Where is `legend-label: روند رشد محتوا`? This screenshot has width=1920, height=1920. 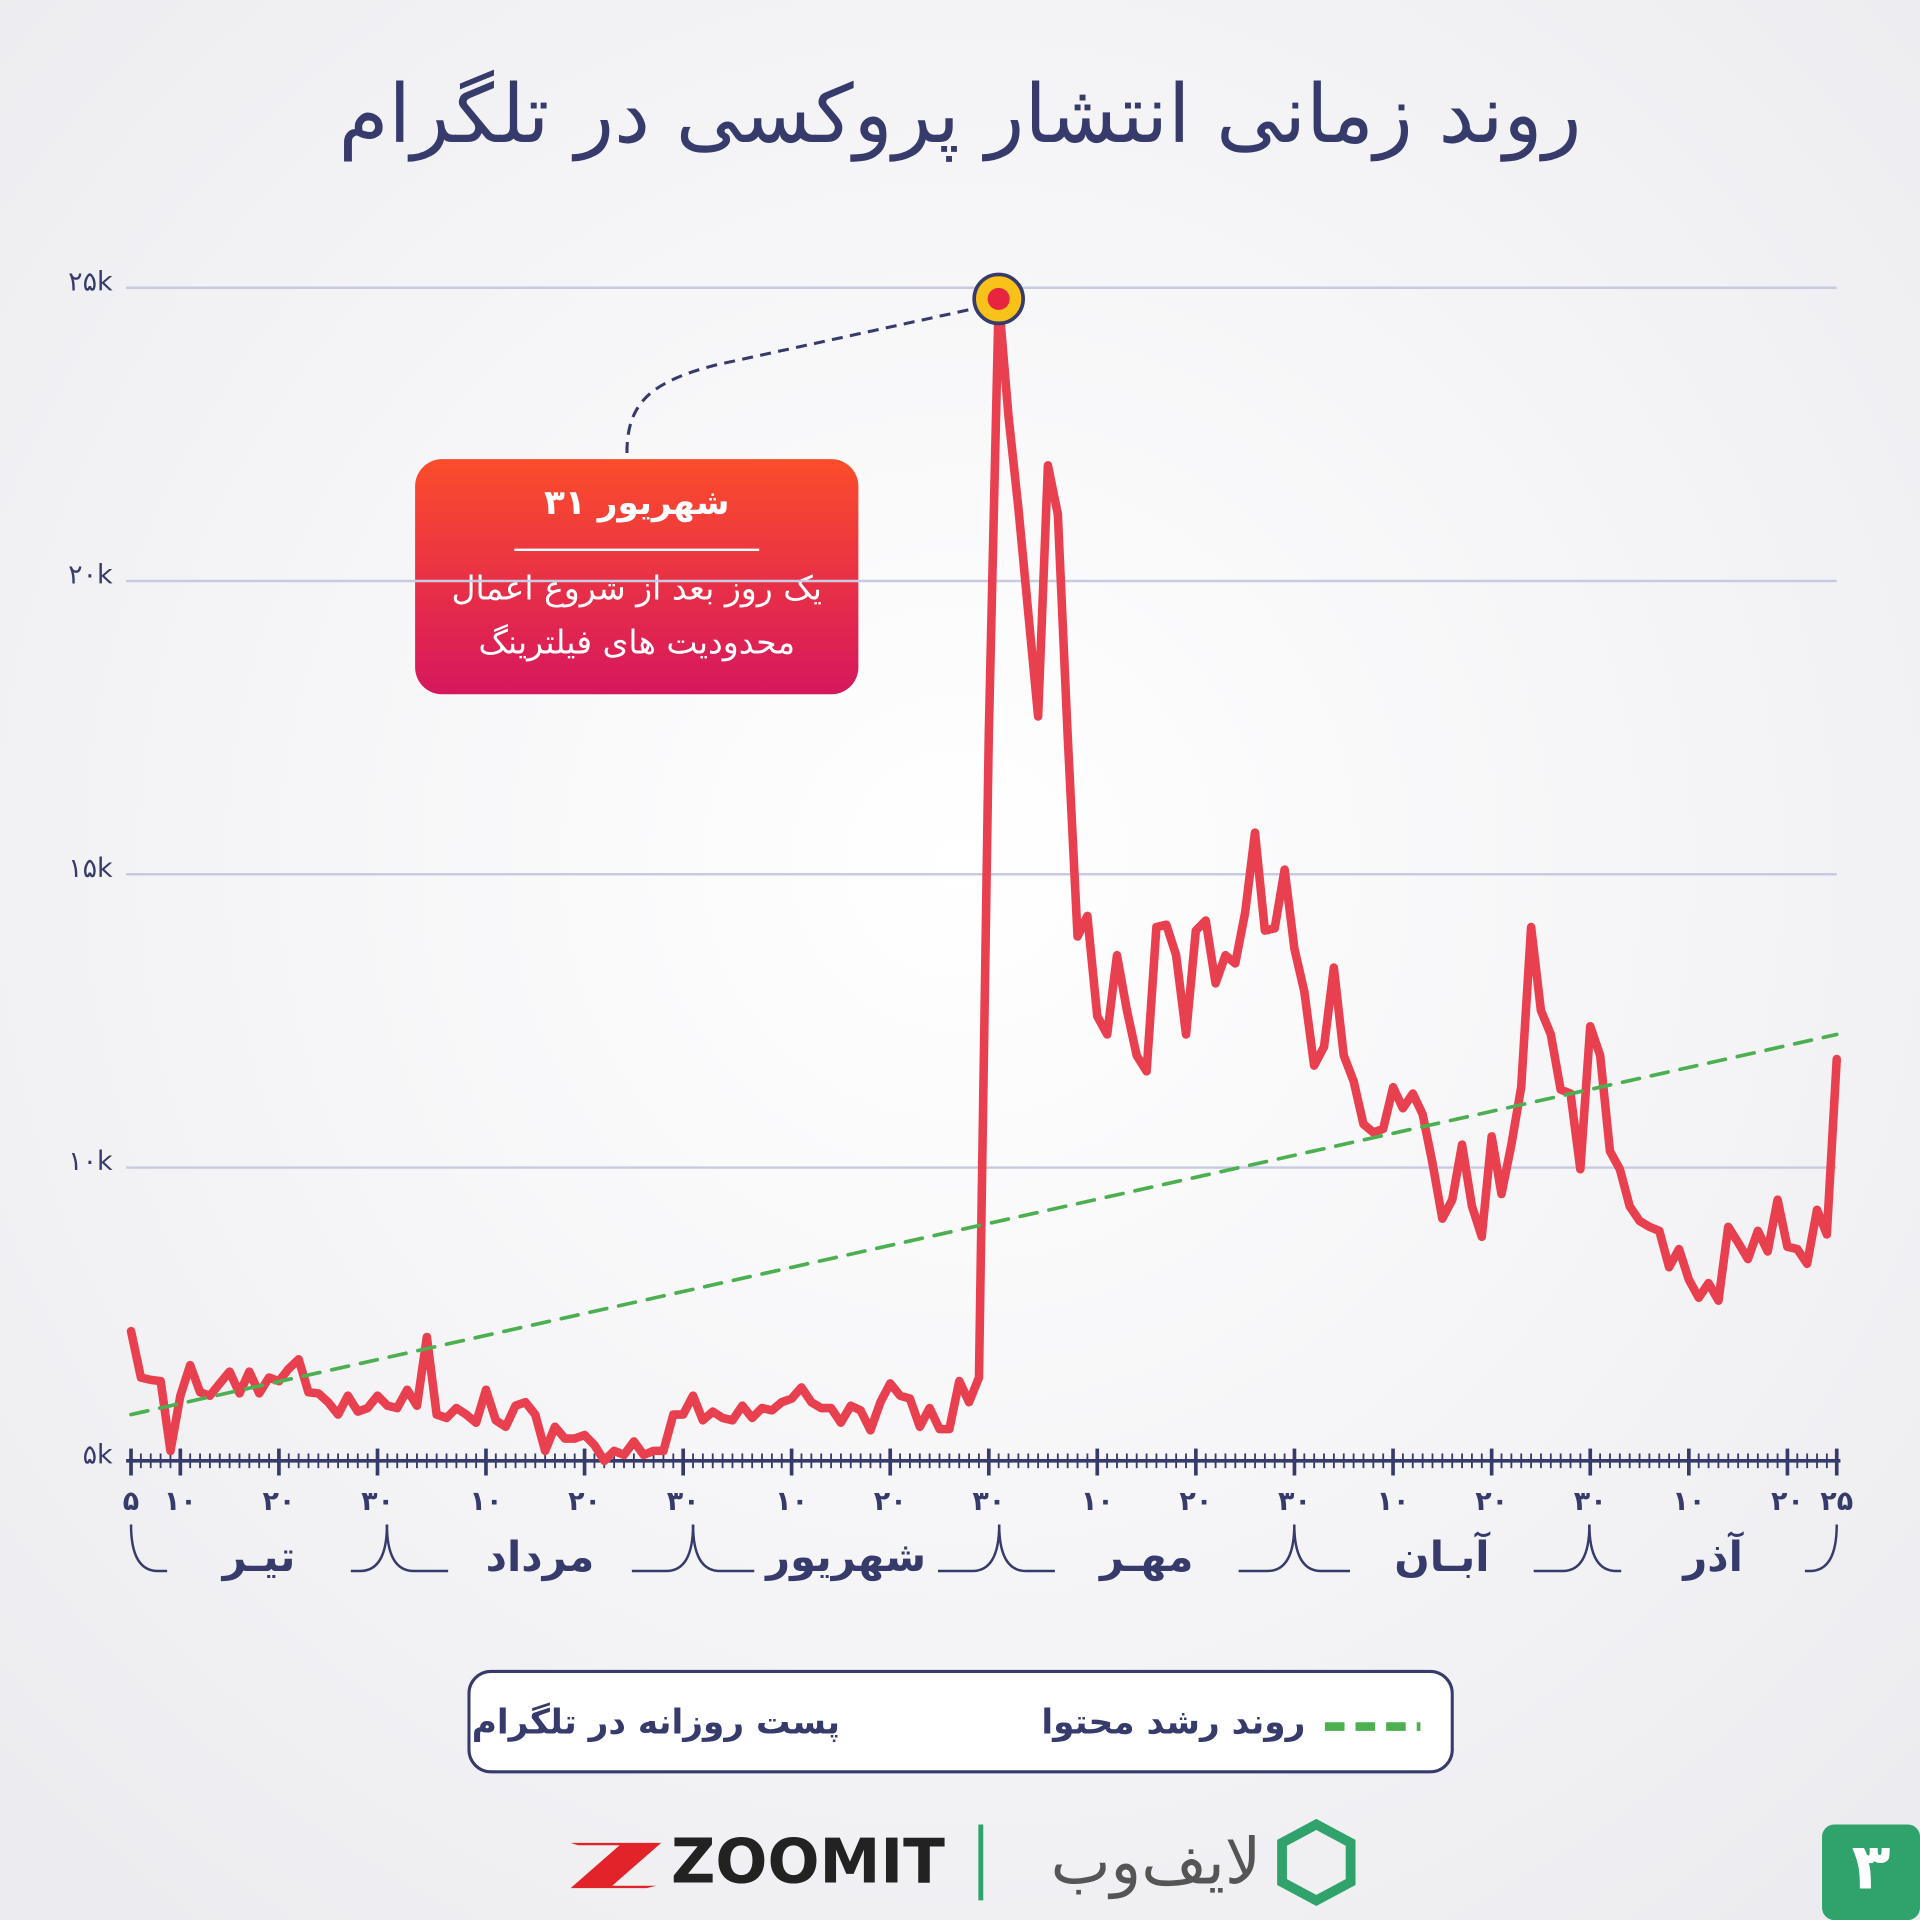
legend-label: روند رشد محتوا is located at coordinates (1173, 1723).